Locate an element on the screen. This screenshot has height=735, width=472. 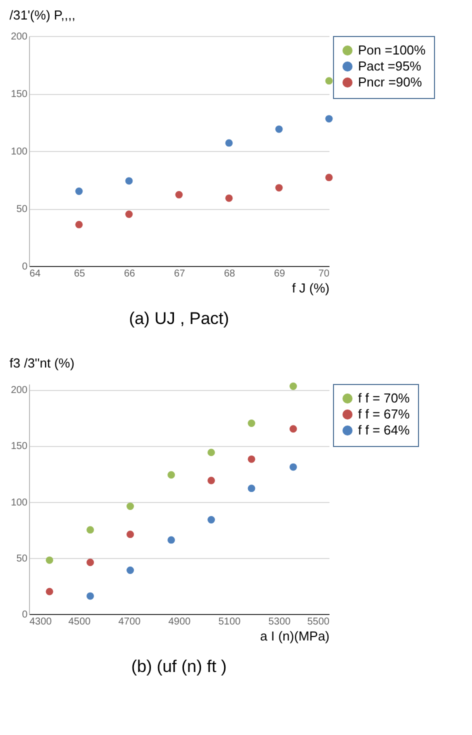
x-tick-label: 4500 is located at coordinates (80, 622).